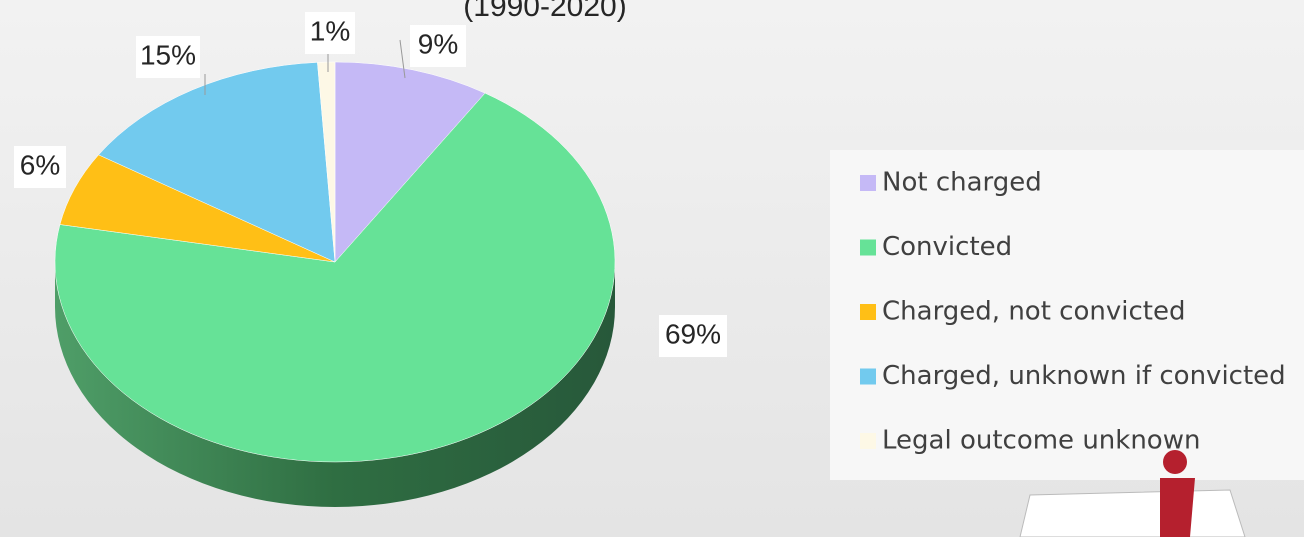 This screenshot has height=537, width=1304. Describe the element at coordinates (1132, 493) in the screenshot. I see `logo` at that location.